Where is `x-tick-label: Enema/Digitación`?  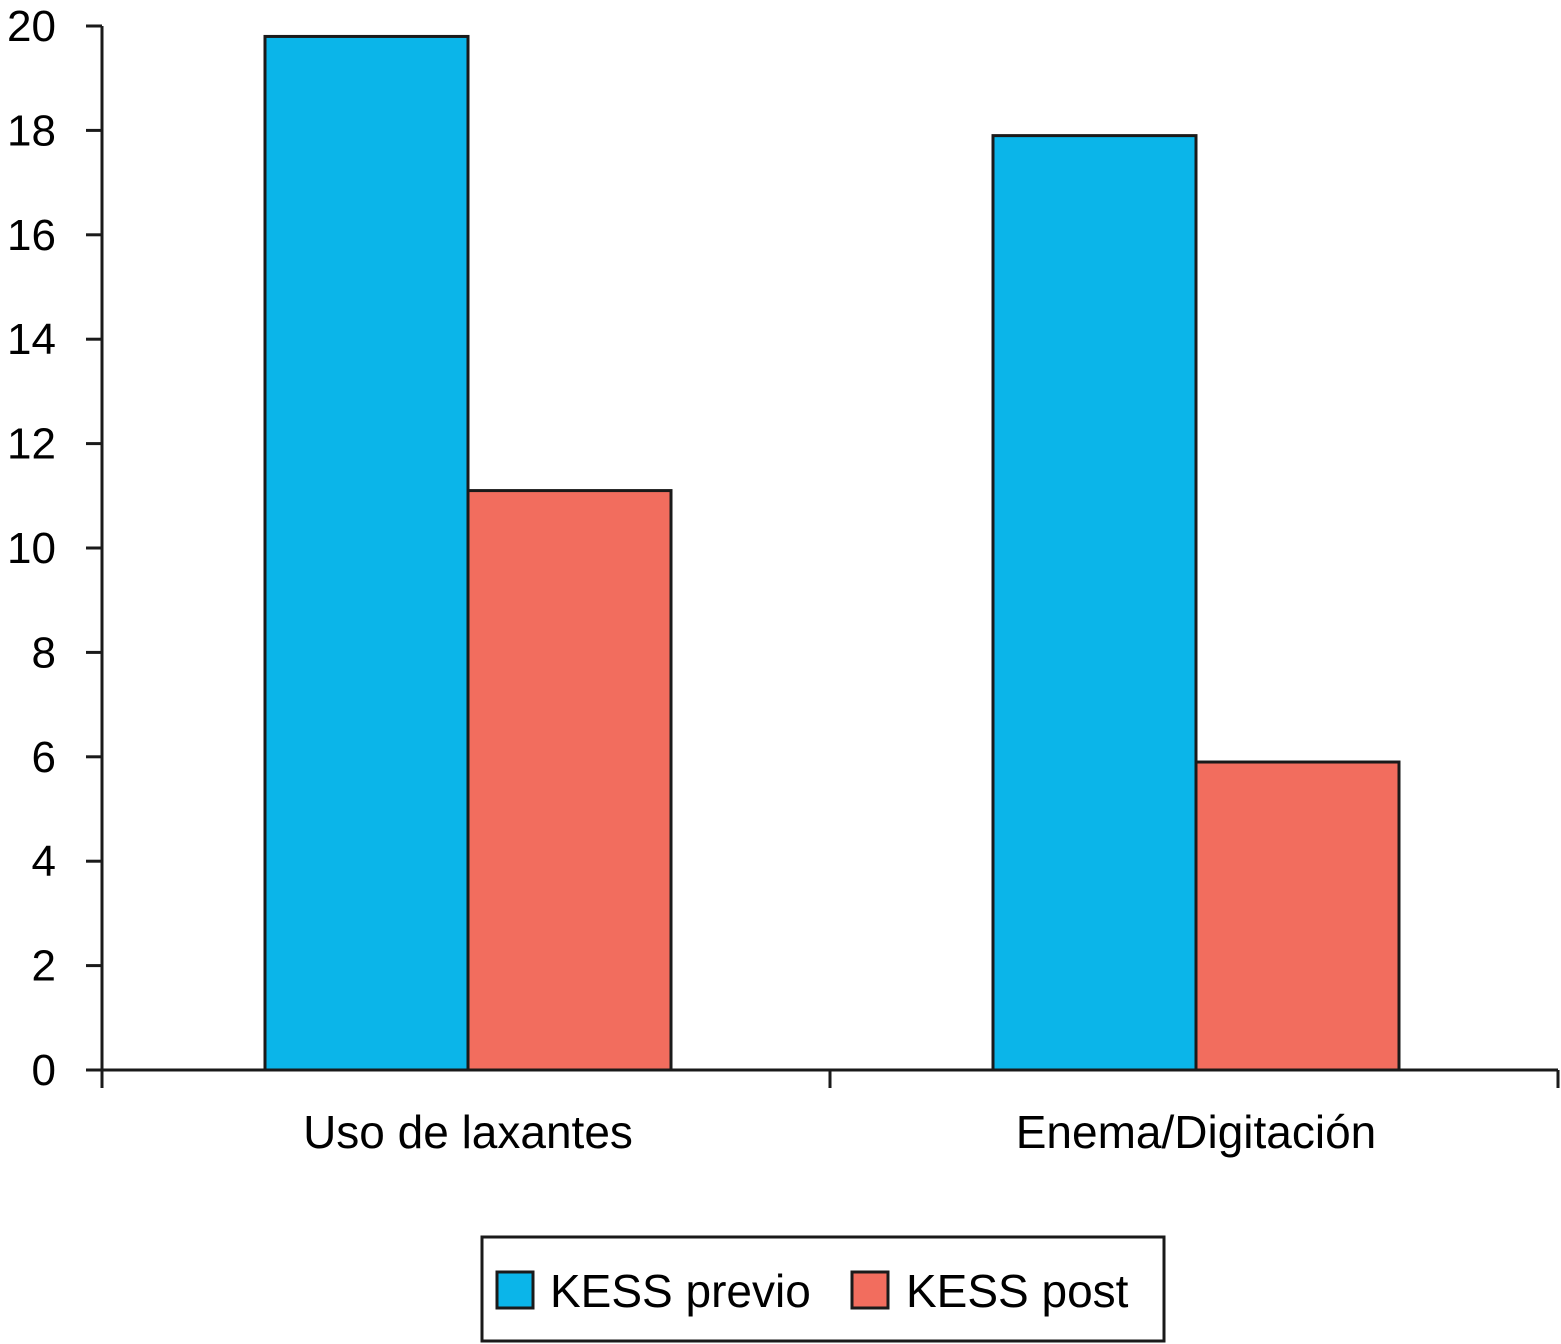
x-tick-label: Enema/Digitación is located at coordinates (1196, 1132).